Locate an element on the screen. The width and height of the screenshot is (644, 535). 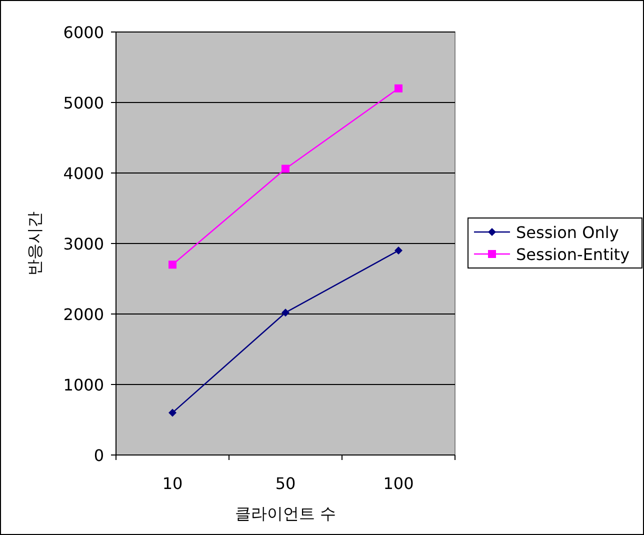
y-tick-label: 1000 is located at coordinates (83, 385).